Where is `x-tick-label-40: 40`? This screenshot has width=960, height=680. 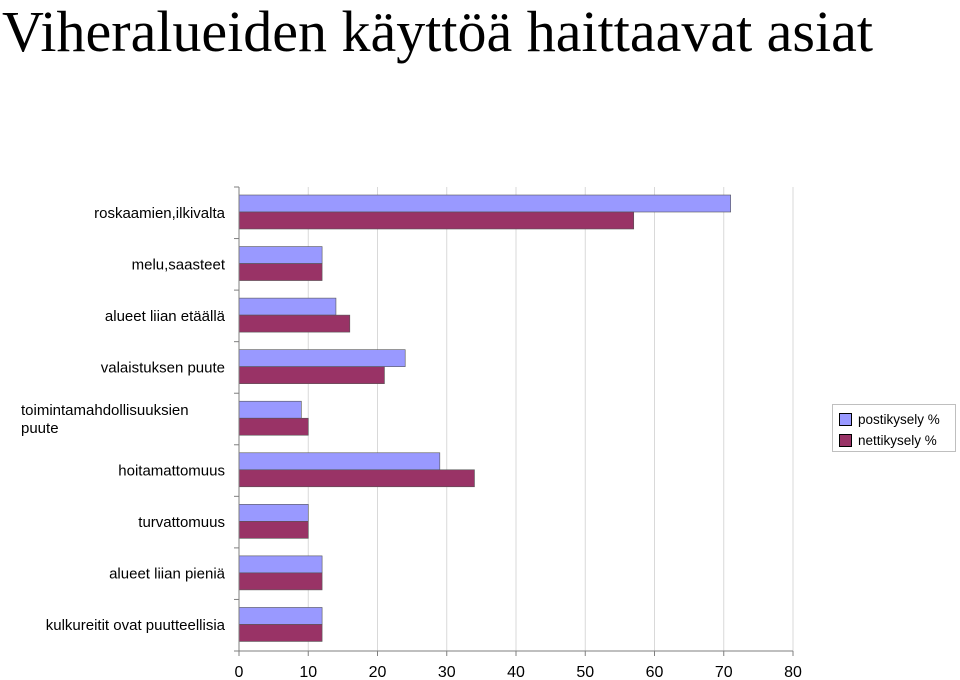
x-tick-label-40: 40 is located at coordinates (516, 672).